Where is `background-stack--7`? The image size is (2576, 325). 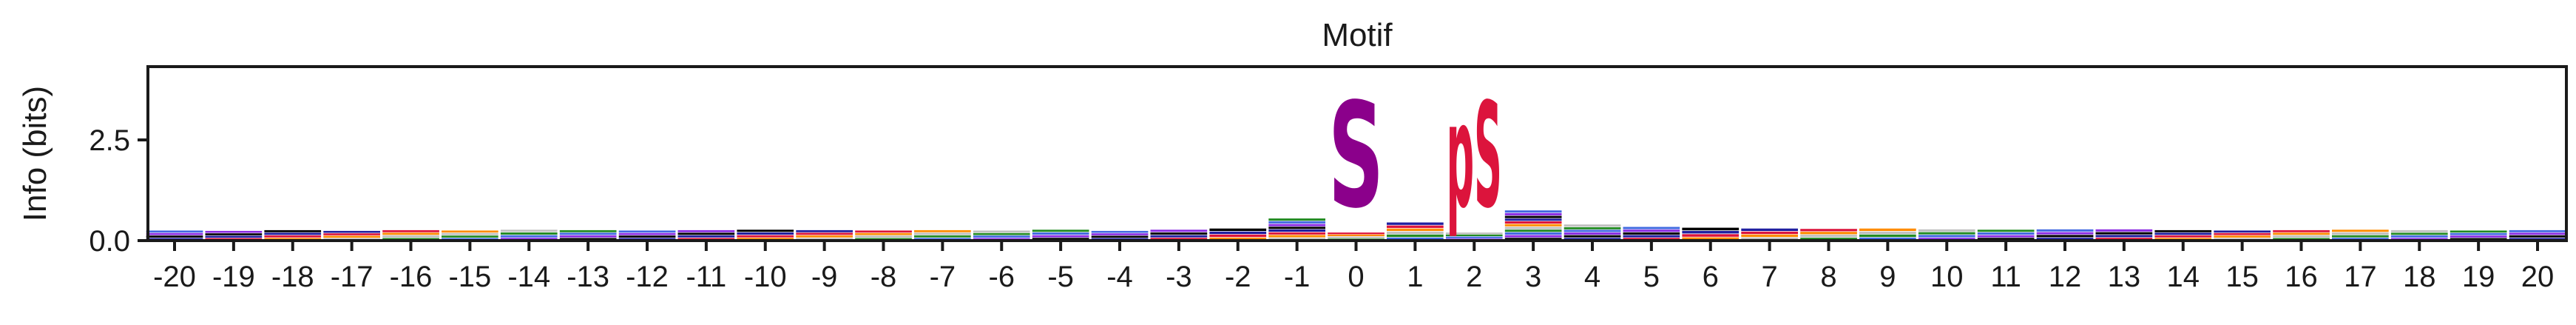
background-stack--7 is located at coordinates (942, 235).